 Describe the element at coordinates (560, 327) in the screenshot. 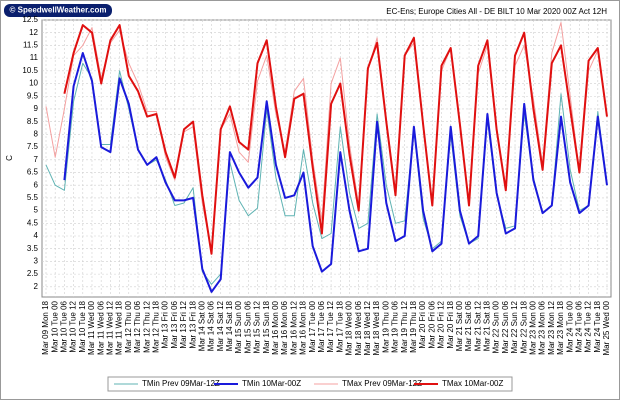

I see `x-tick-label: Mar 23 Mon 18` at that location.